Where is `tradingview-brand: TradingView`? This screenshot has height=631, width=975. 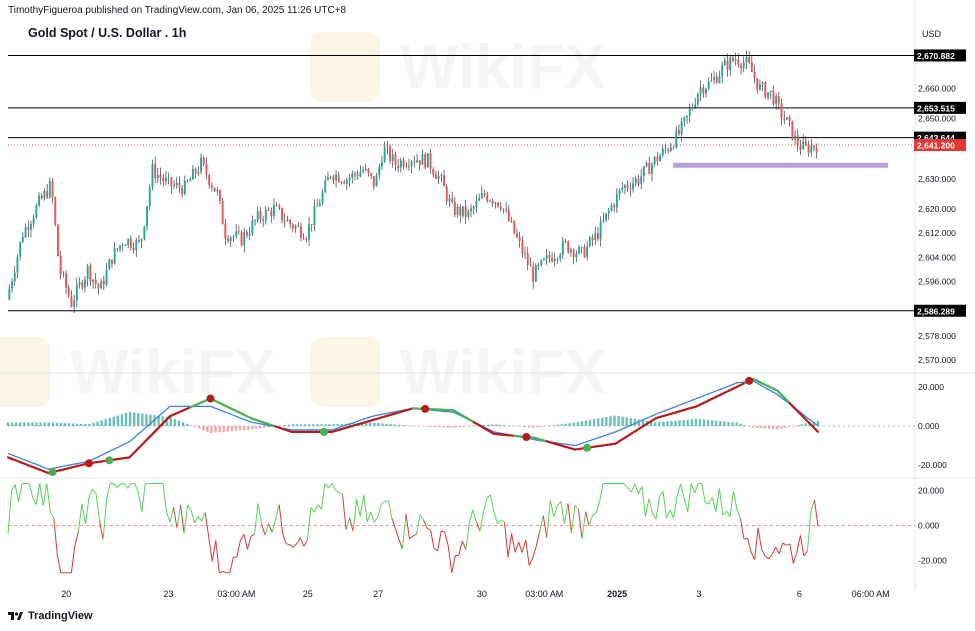
tradingview-brand: TradingView is located at coordinates (50, 616).